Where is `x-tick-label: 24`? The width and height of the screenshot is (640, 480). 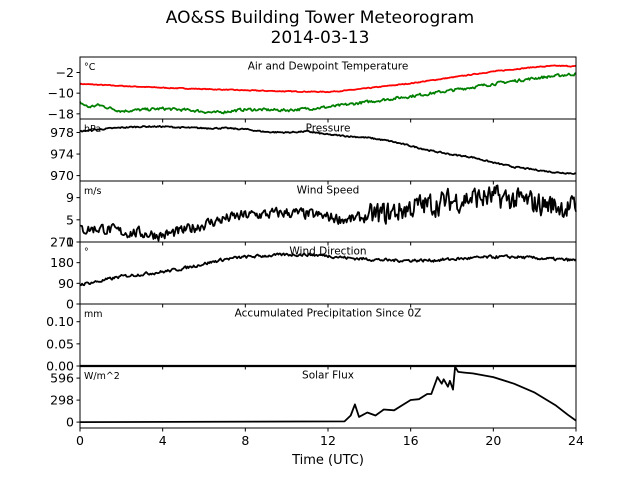 x-tick-label: 24 is located at coordinates (576, 440).